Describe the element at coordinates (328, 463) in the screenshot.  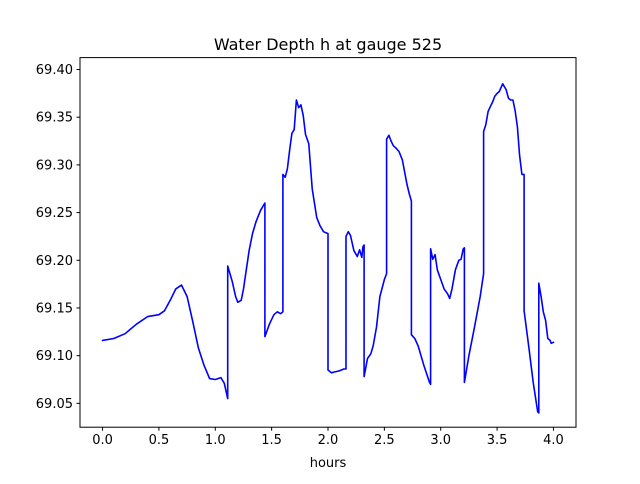
I see `x-axis-label: hours` at that location.